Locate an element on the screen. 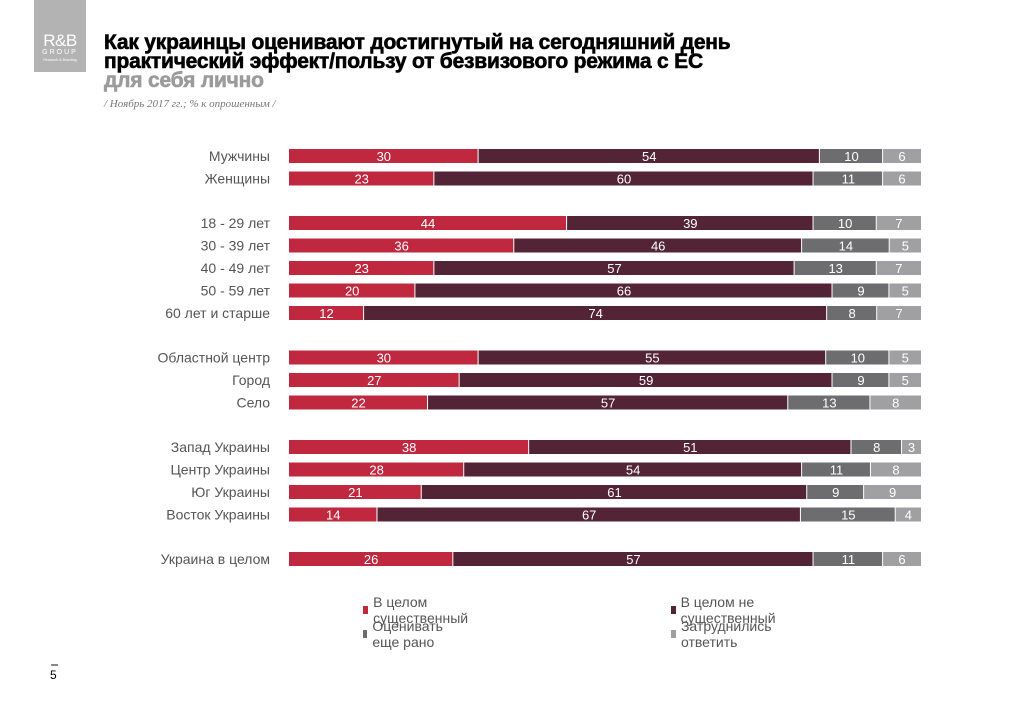 Image resolution: width=1024 pixels, height=709 pixels. data-label: 60 is located at coordinates (624, 179).